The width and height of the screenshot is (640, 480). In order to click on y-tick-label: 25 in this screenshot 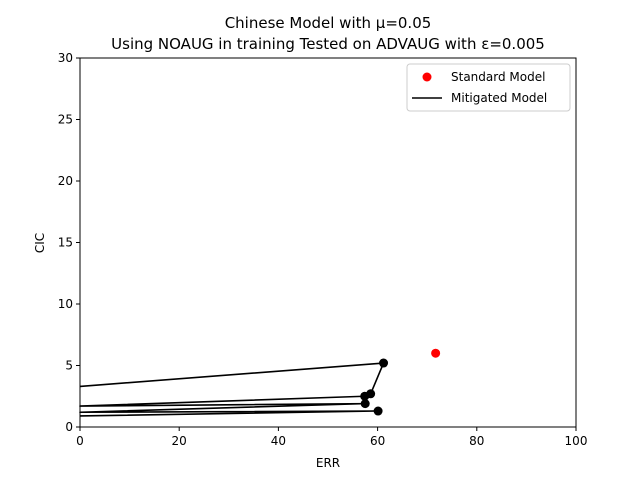, I will do `click(65, 120)`.